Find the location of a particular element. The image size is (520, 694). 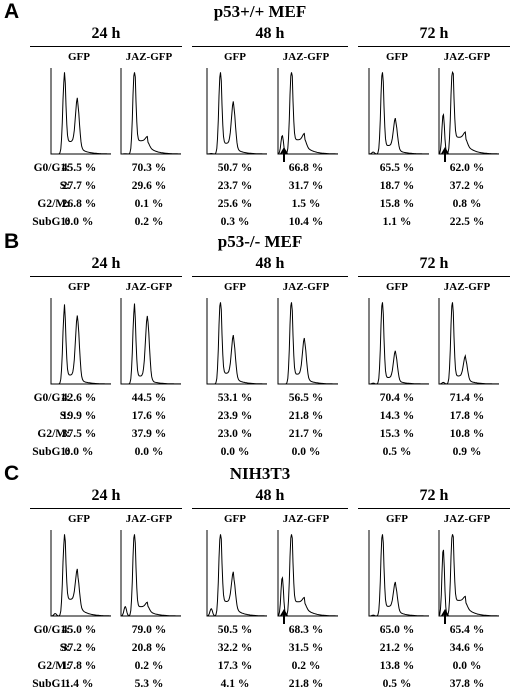

phase-value: 27.7 % is located at coordinates (79, 186).